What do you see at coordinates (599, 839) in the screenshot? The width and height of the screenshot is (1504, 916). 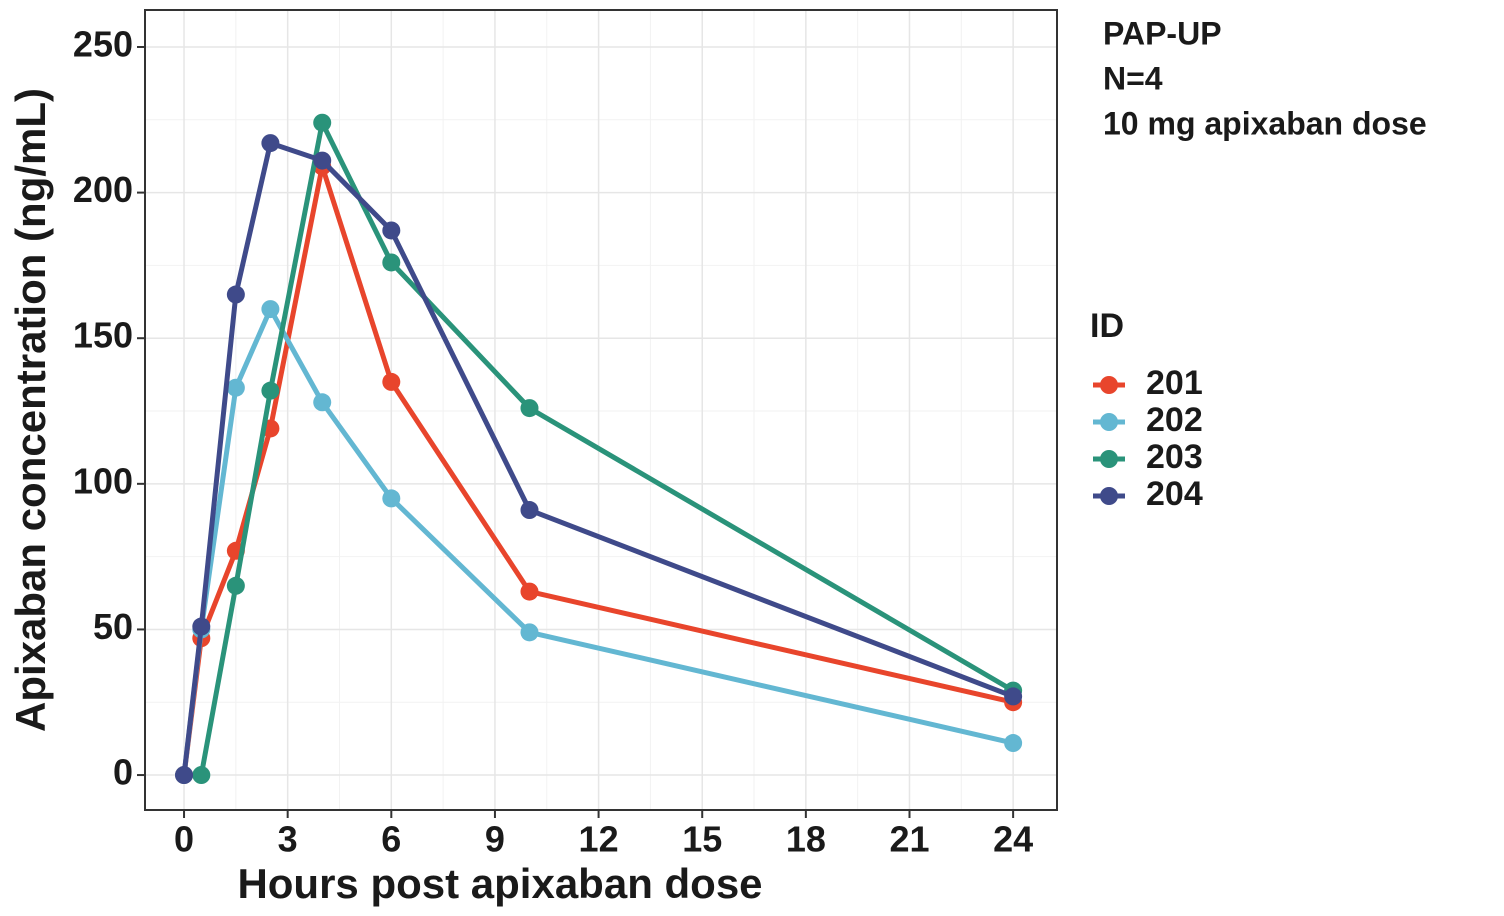 I see `x-tick-label: 12` at bounding box center [599, 839].